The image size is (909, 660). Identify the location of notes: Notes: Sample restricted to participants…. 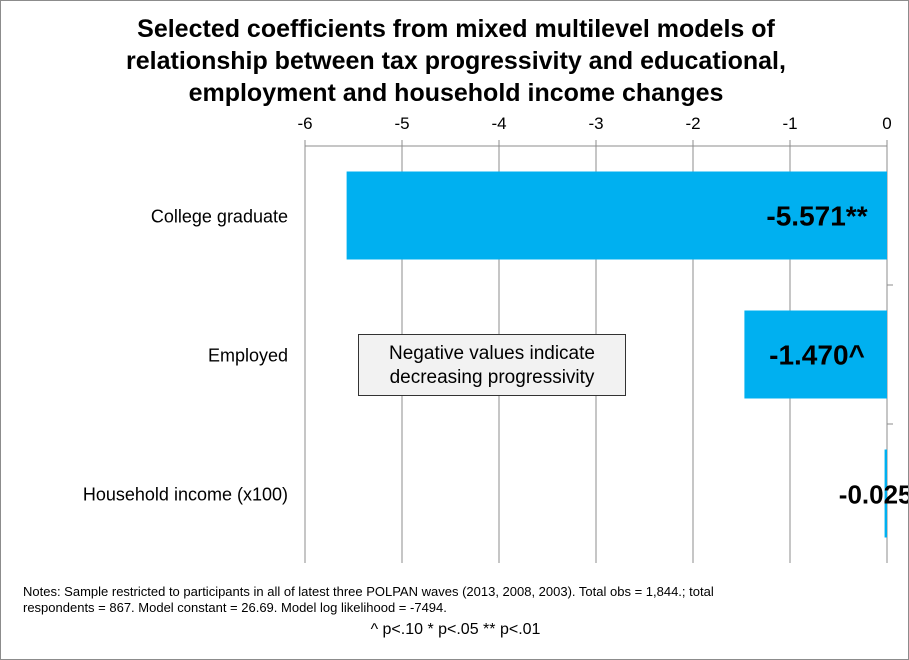
(453, 600).